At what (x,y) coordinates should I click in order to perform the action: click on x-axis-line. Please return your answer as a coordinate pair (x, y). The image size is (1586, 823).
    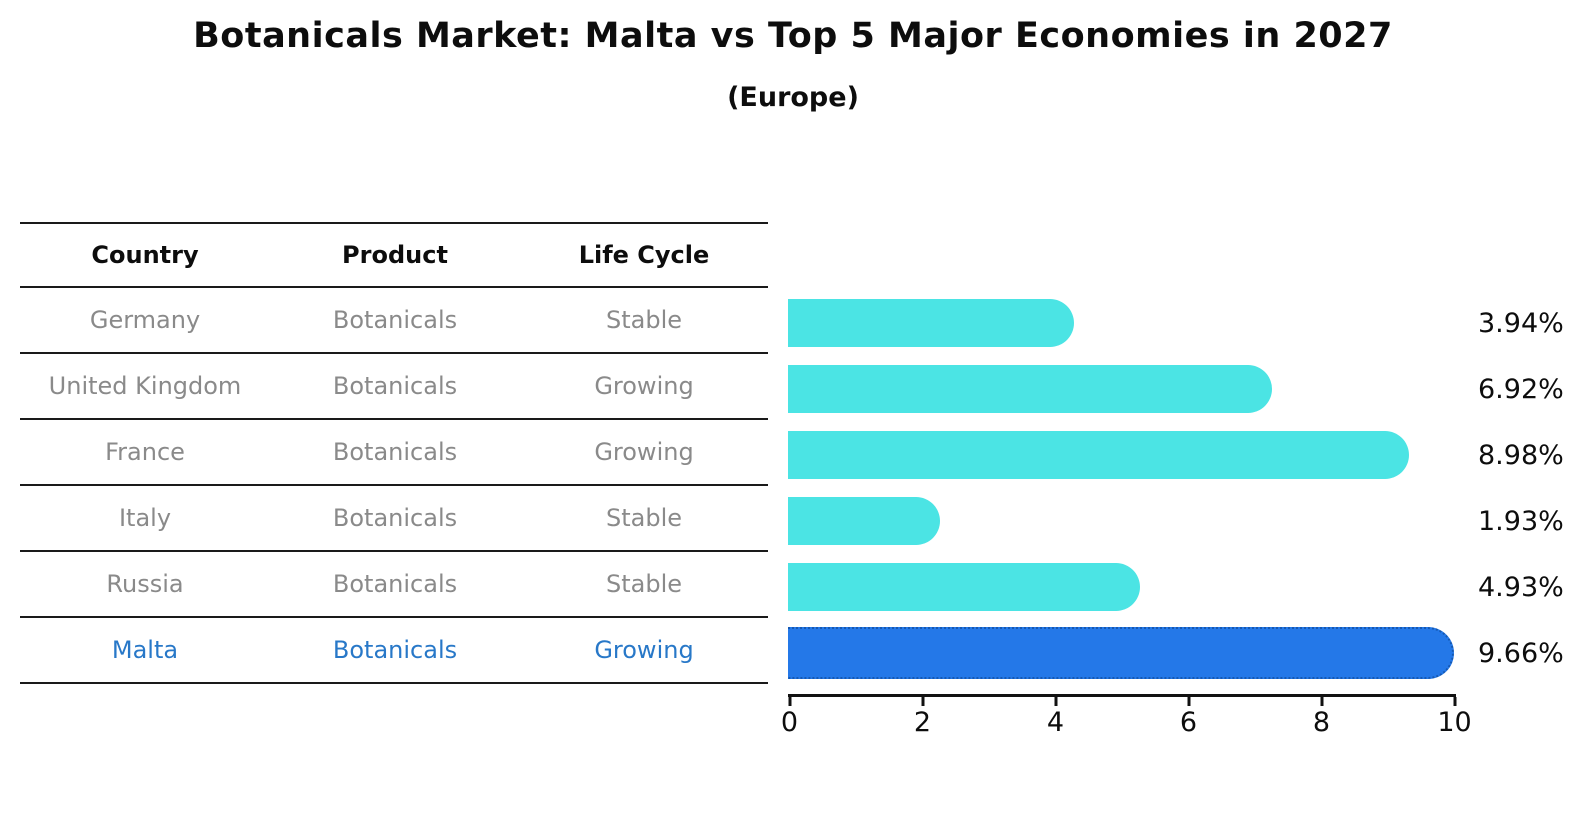
    Looking at the image, I should click on (1122, 695).